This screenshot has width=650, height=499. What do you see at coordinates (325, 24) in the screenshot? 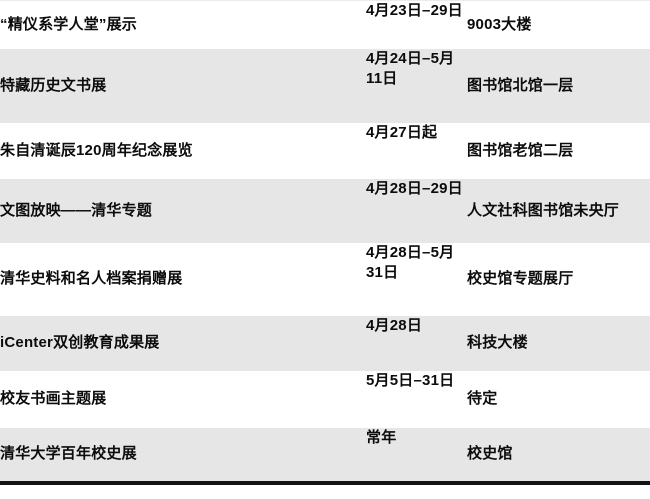
I see `table-row: “精仪系学人堂”展示 4月23日–29日 9003大楼` at bounding box center [325, 24].